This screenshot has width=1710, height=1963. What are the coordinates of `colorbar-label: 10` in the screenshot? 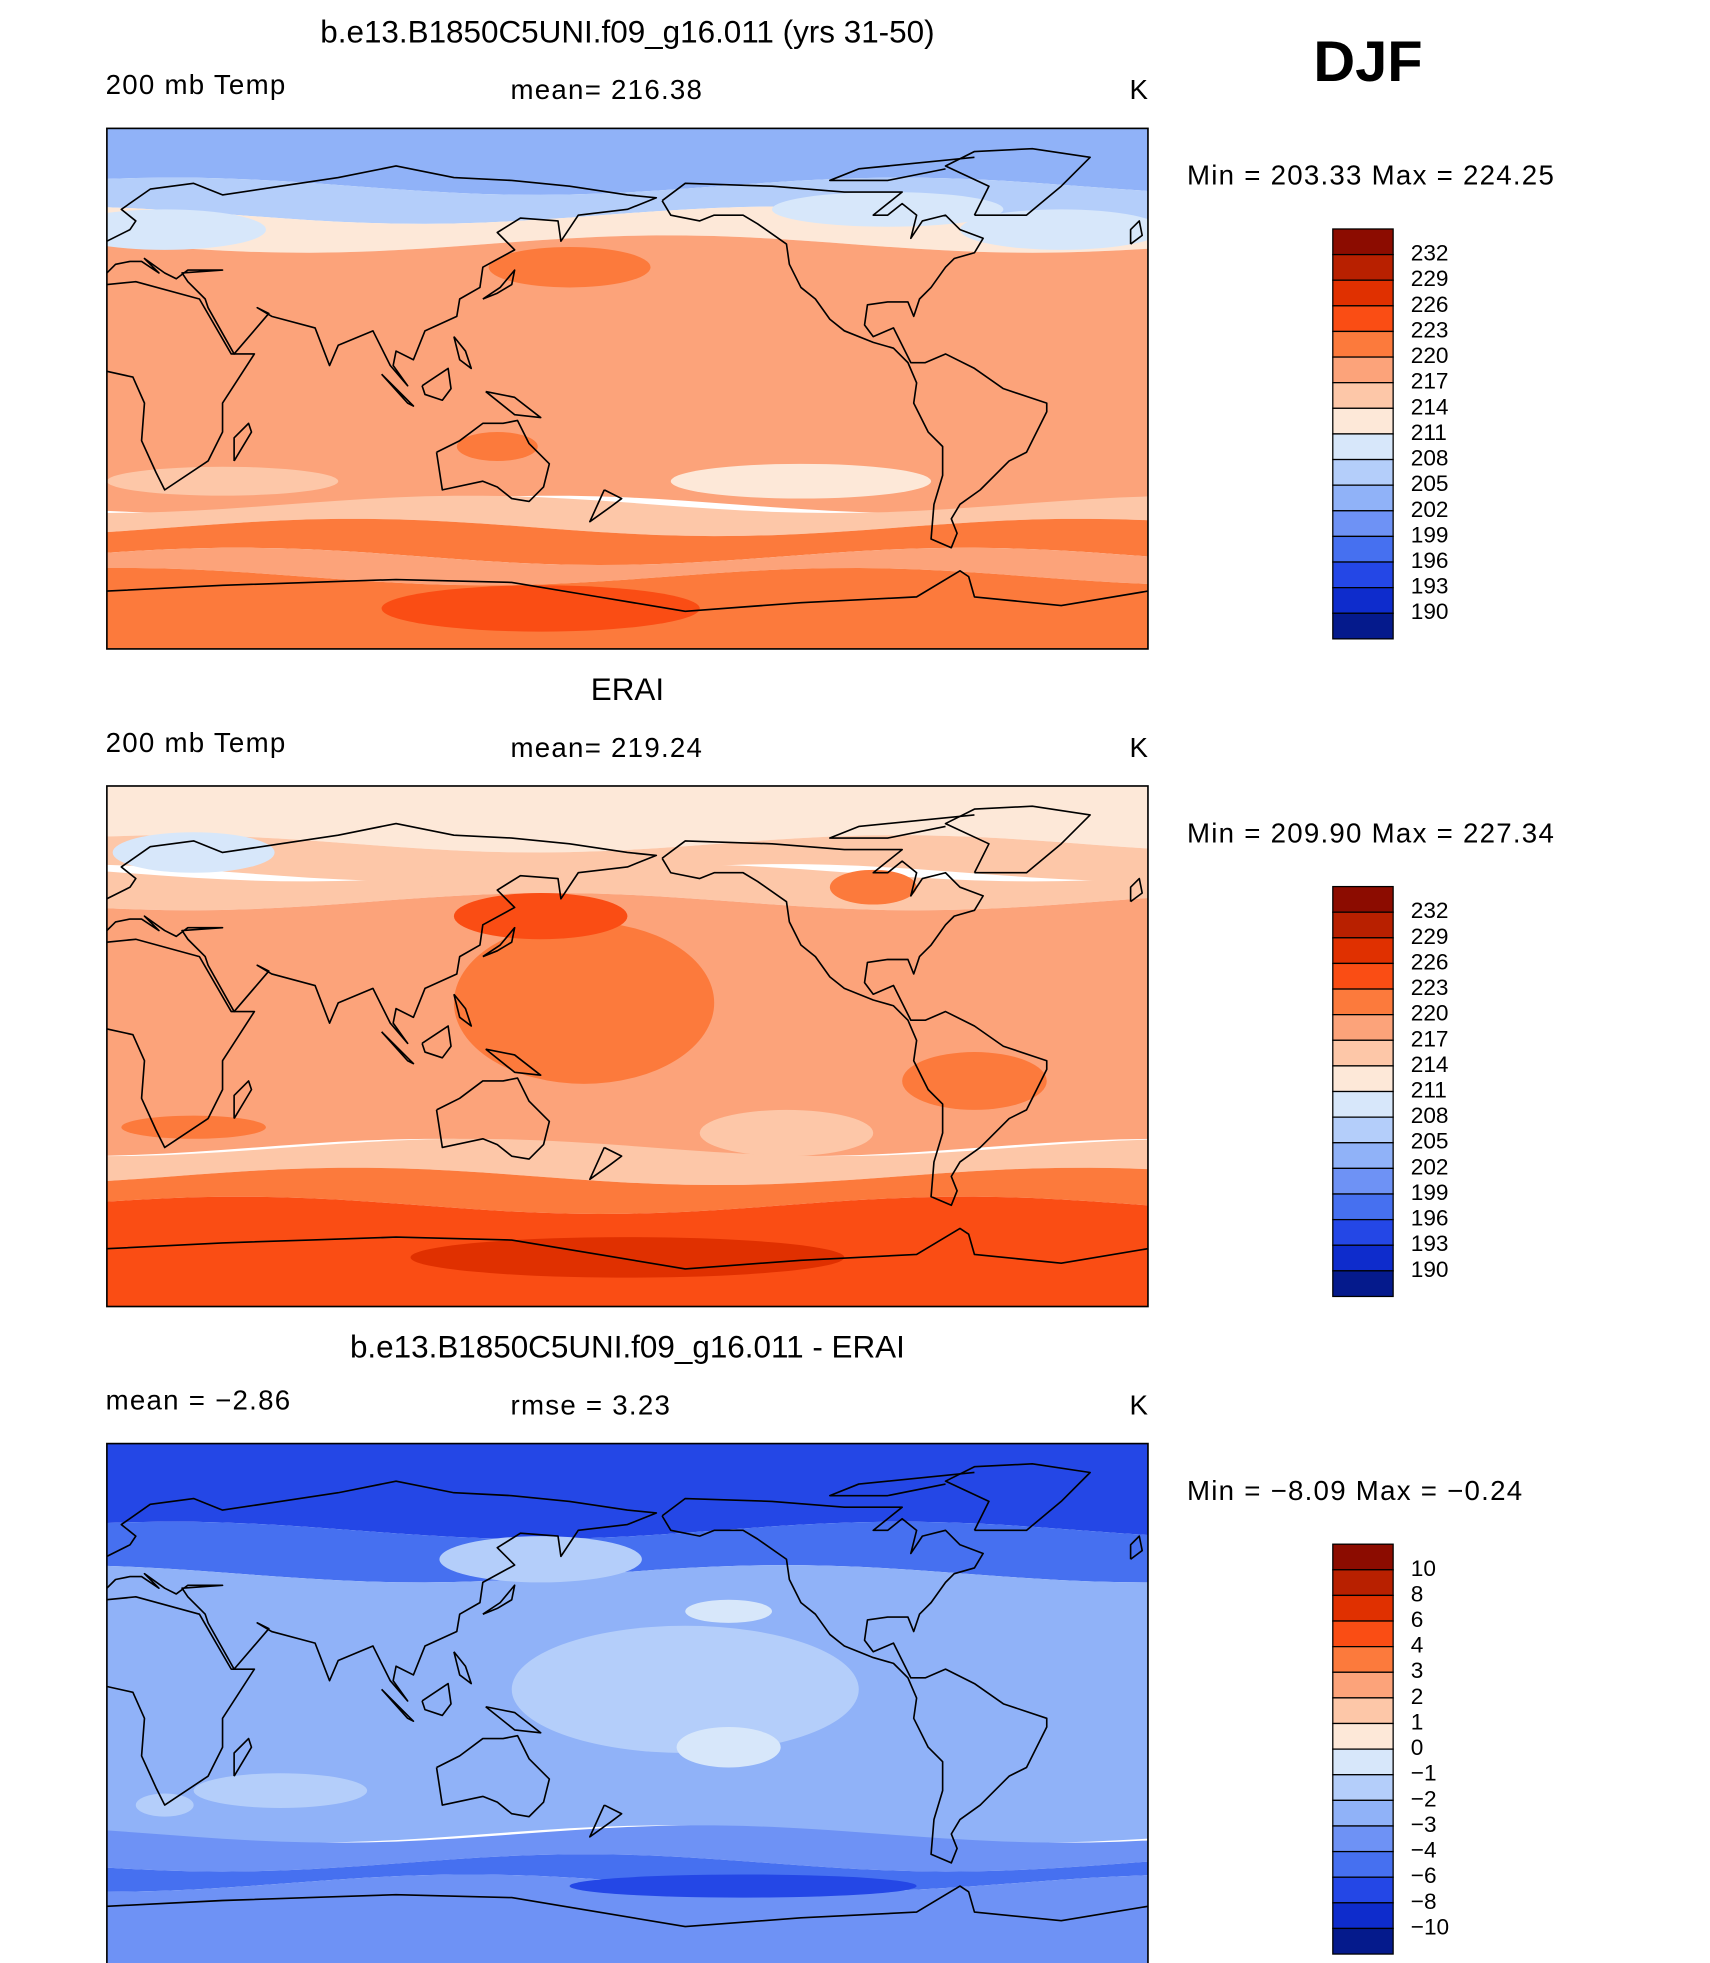 It's located at (1423, 1568).